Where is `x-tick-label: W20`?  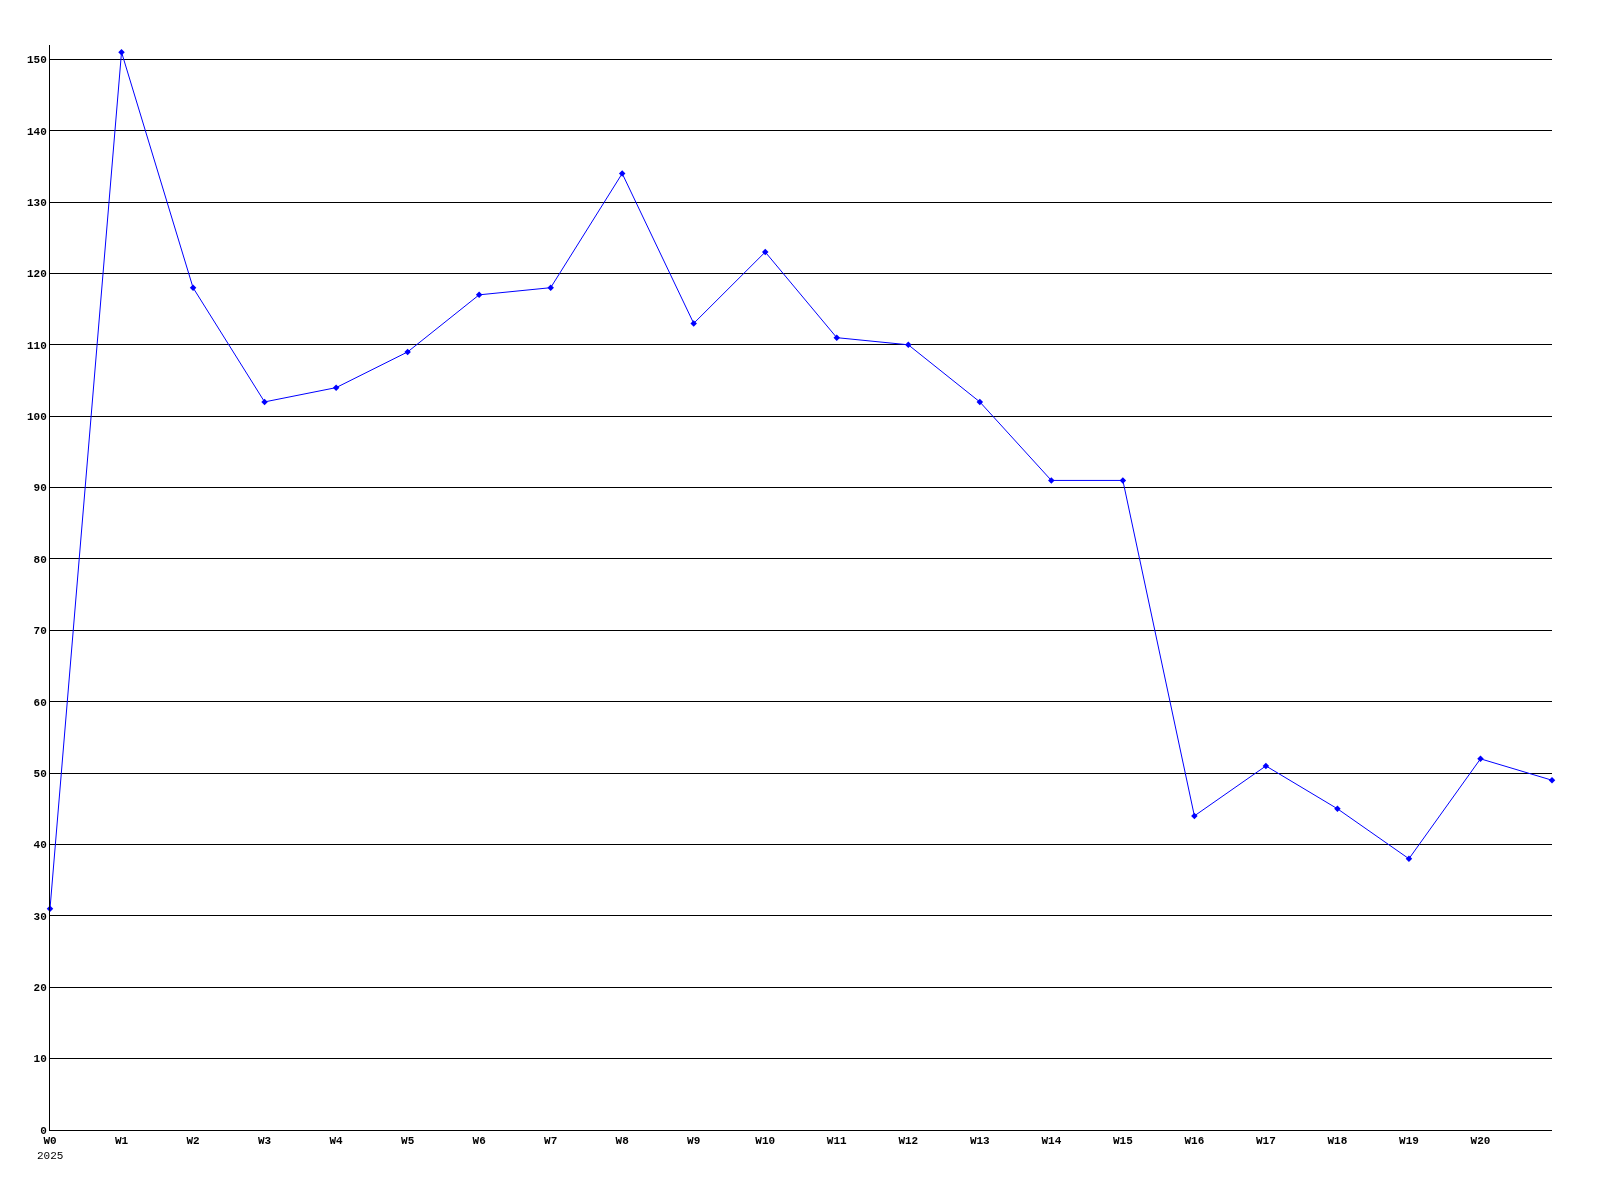
x-tick-label: W20 is located at coordinates (1480, 1141).